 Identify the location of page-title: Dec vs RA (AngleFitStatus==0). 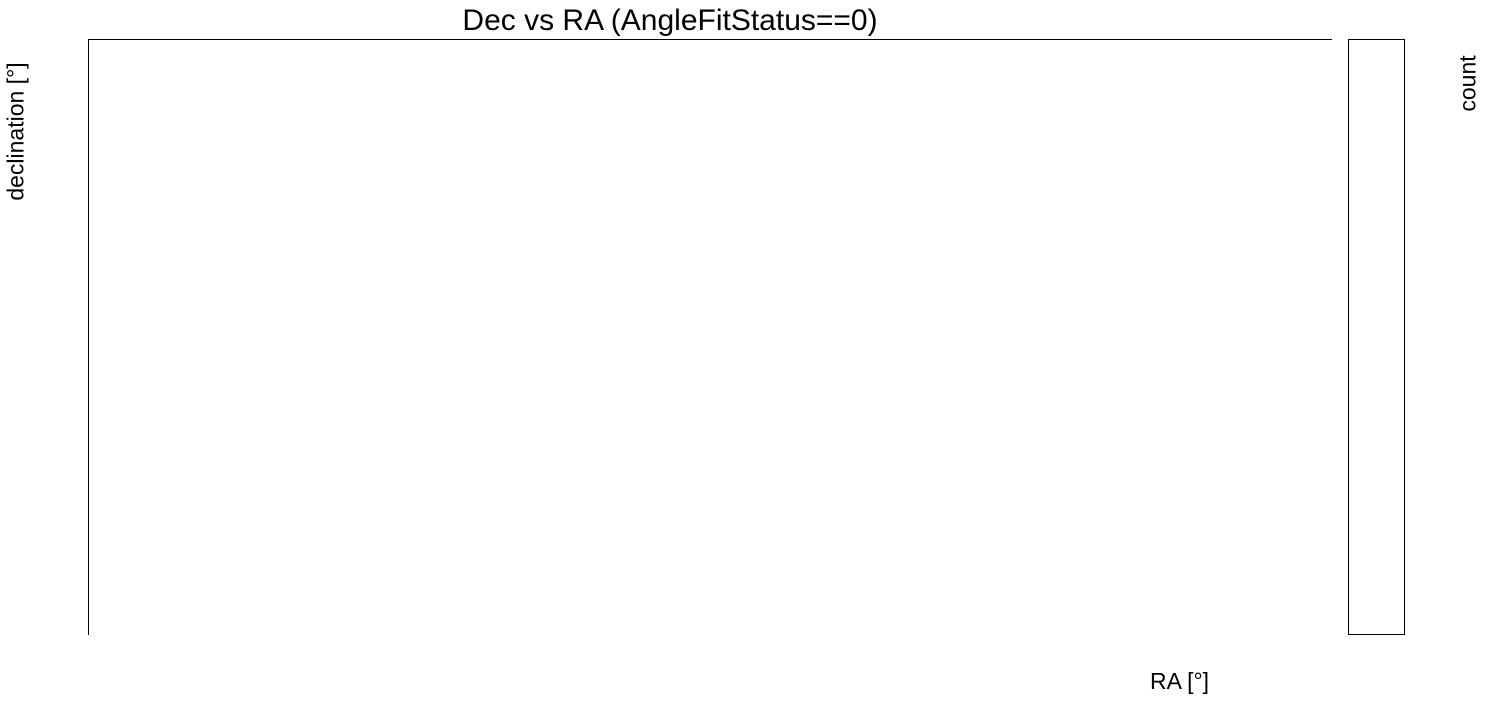
(670, 20).